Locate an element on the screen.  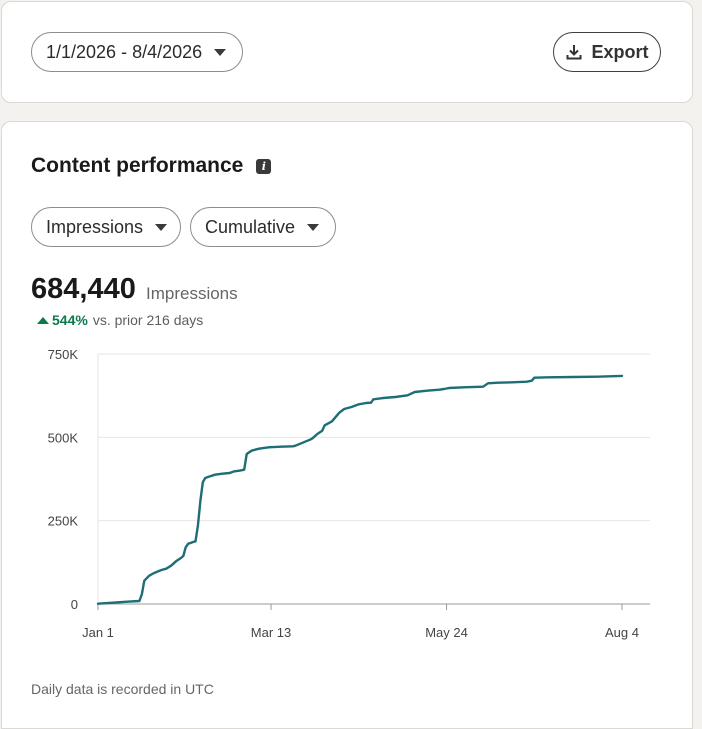
summary-value: 684,440 is located at coordinates (83, 289).